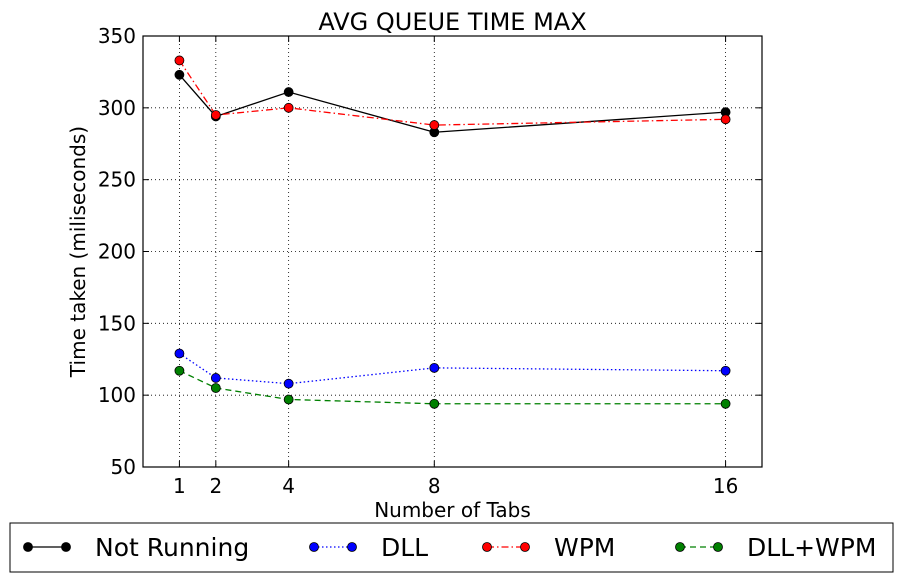 This screenshot has width=903, height=582. I want to click on series-line-wpm, so click(452, 93).